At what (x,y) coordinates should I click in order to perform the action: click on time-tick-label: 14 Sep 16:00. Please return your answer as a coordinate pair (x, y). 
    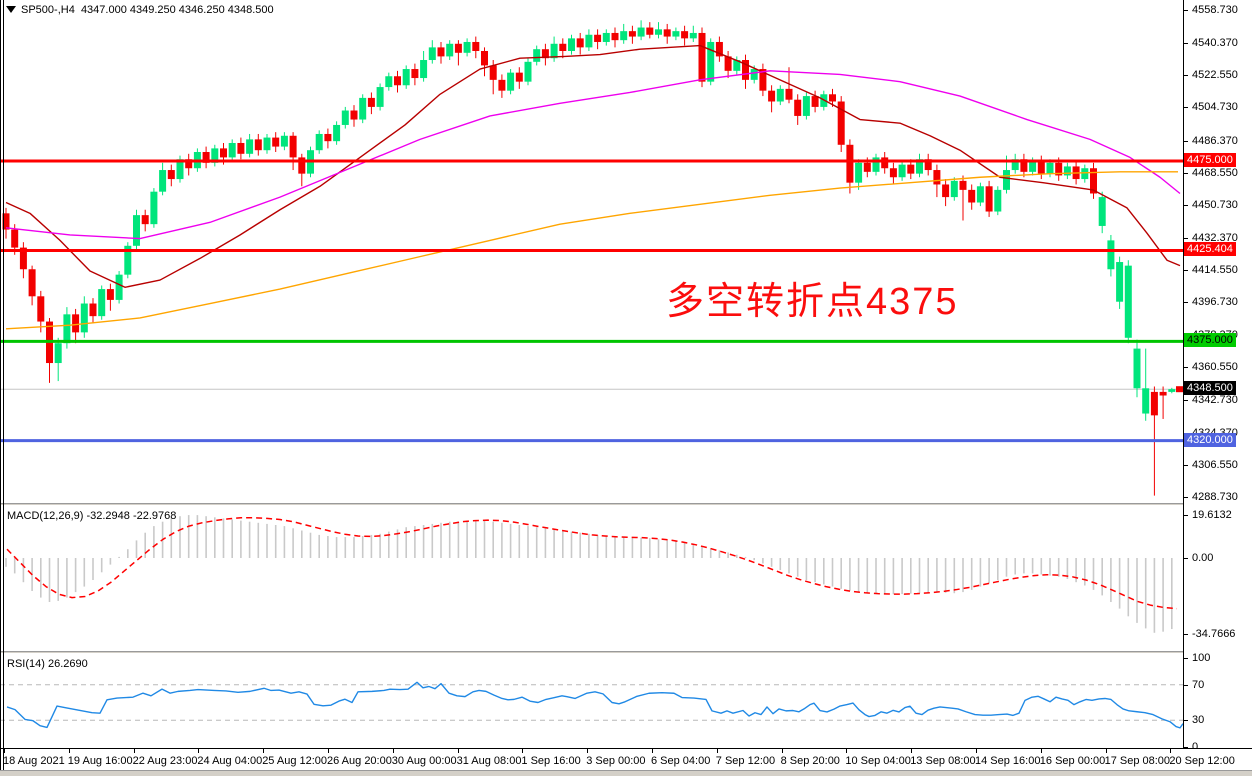
    Looking at the image, I should click on (1008, 761).